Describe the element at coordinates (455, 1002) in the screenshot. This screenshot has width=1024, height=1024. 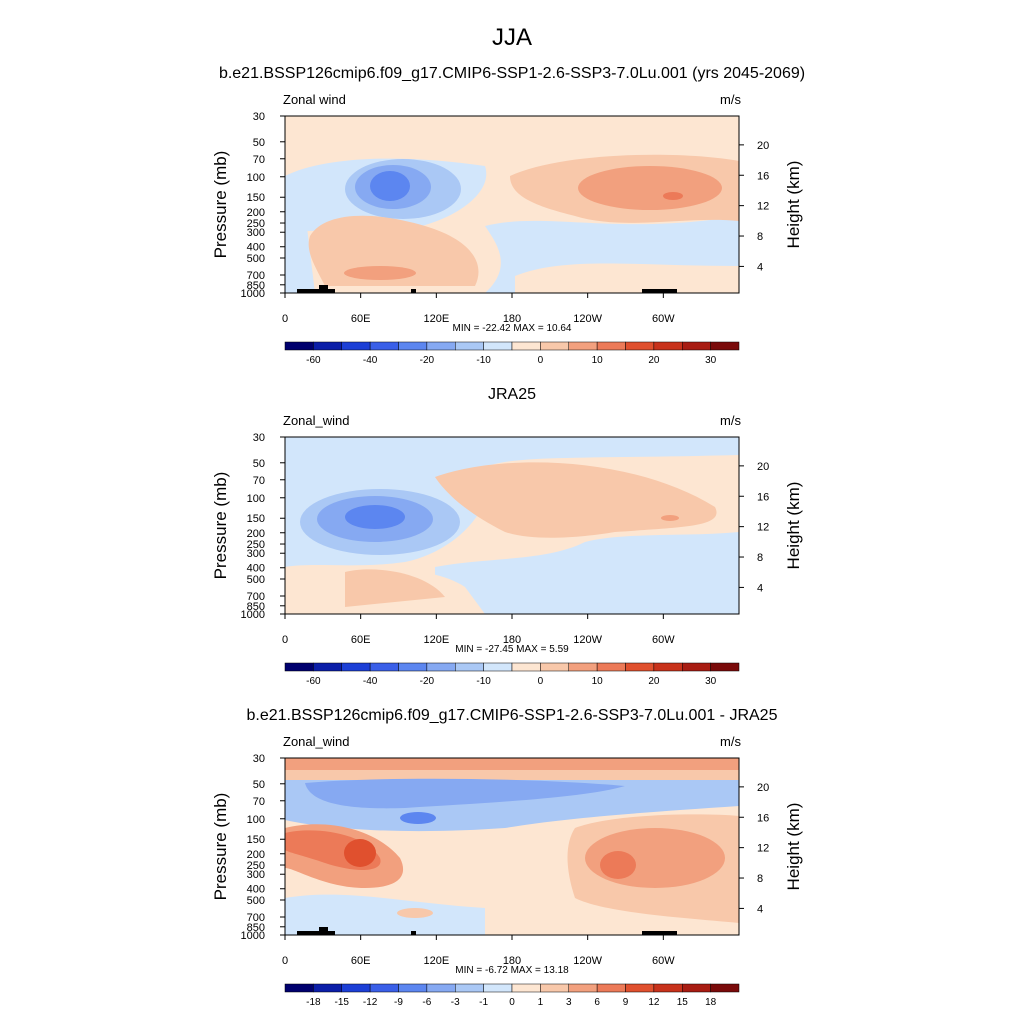
I see `colorbar-label: -3` at that location.